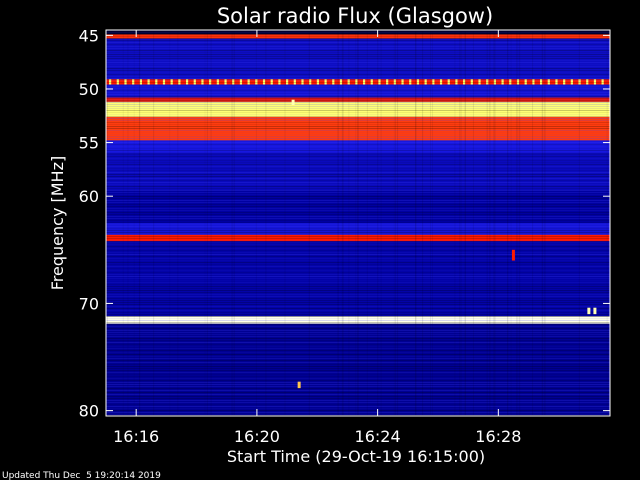  I want to click on x-tick-label: 16:24, so click(378, 436).